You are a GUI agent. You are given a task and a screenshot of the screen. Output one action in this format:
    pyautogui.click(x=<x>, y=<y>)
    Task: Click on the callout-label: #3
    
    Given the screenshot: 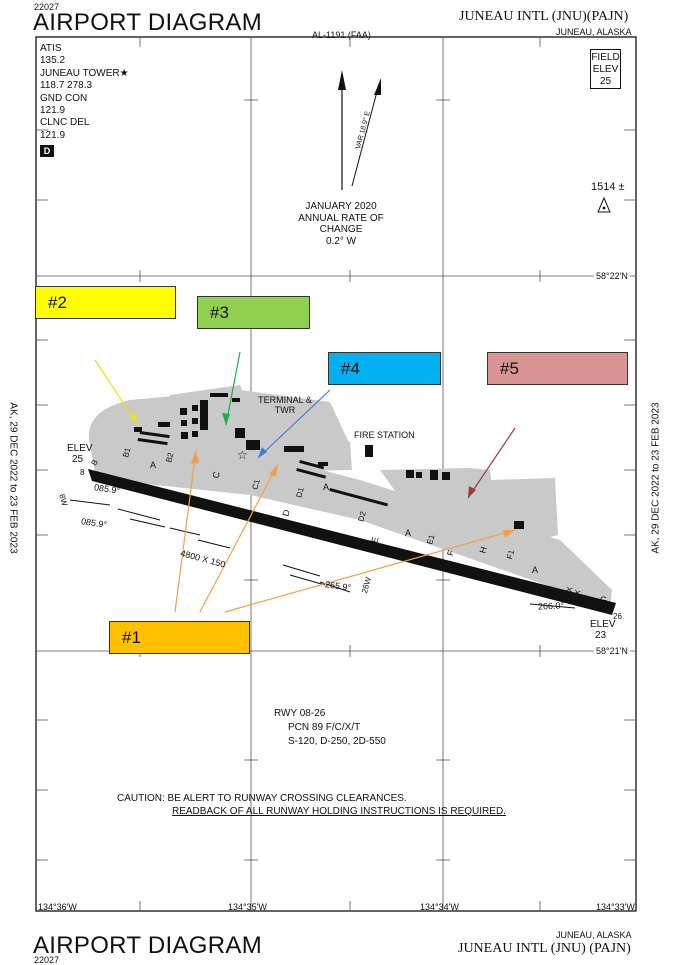 What is the action you would take?
    pyautogui.click(x=219, y=312)
    